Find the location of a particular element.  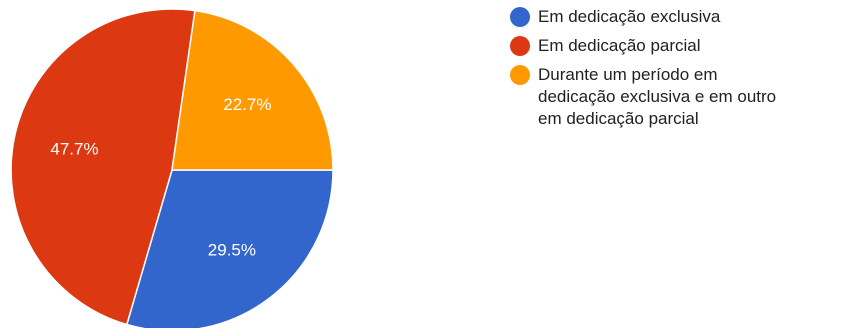

slice-value-label-1: 29.5% is located at coordinates (232, 249).